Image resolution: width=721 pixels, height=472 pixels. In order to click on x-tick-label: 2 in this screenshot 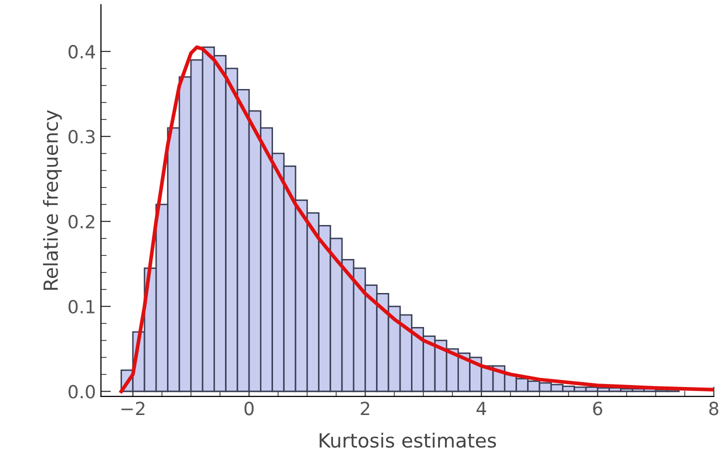, I will do `click(365, 409)`.